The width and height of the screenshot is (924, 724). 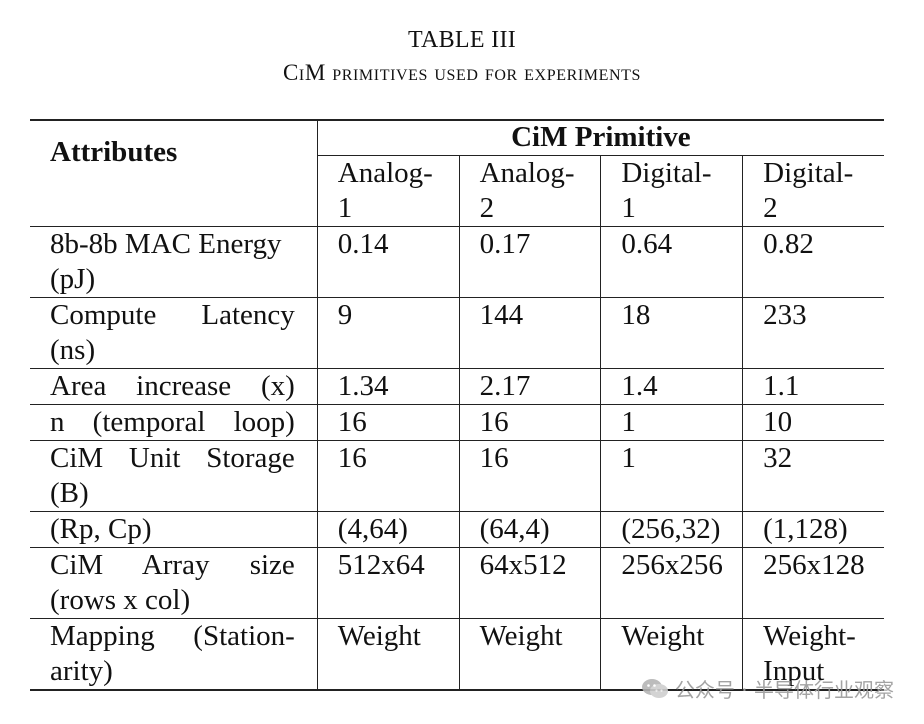 I want to click on row-label-rp-cp: (Rp, Cp), so click(x=174, y=529).